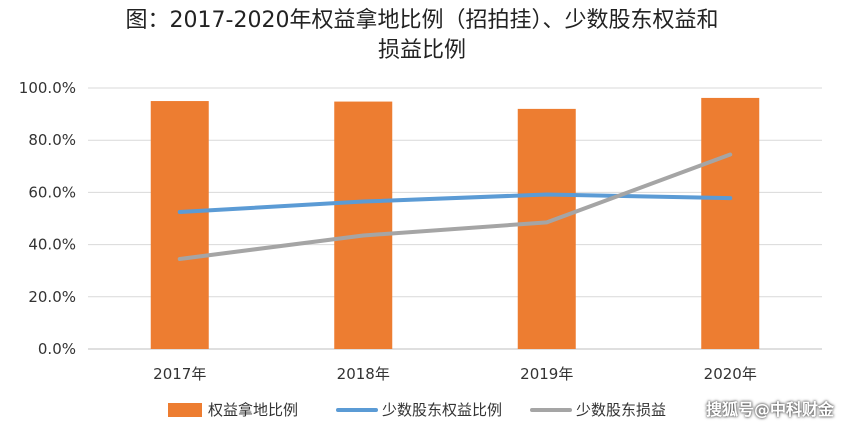 The width and height of the screenshot is (844, 432). I want to click on legend: 权益拿地比例 少数股东权益比例 少数股东损益, so click(417, 410).